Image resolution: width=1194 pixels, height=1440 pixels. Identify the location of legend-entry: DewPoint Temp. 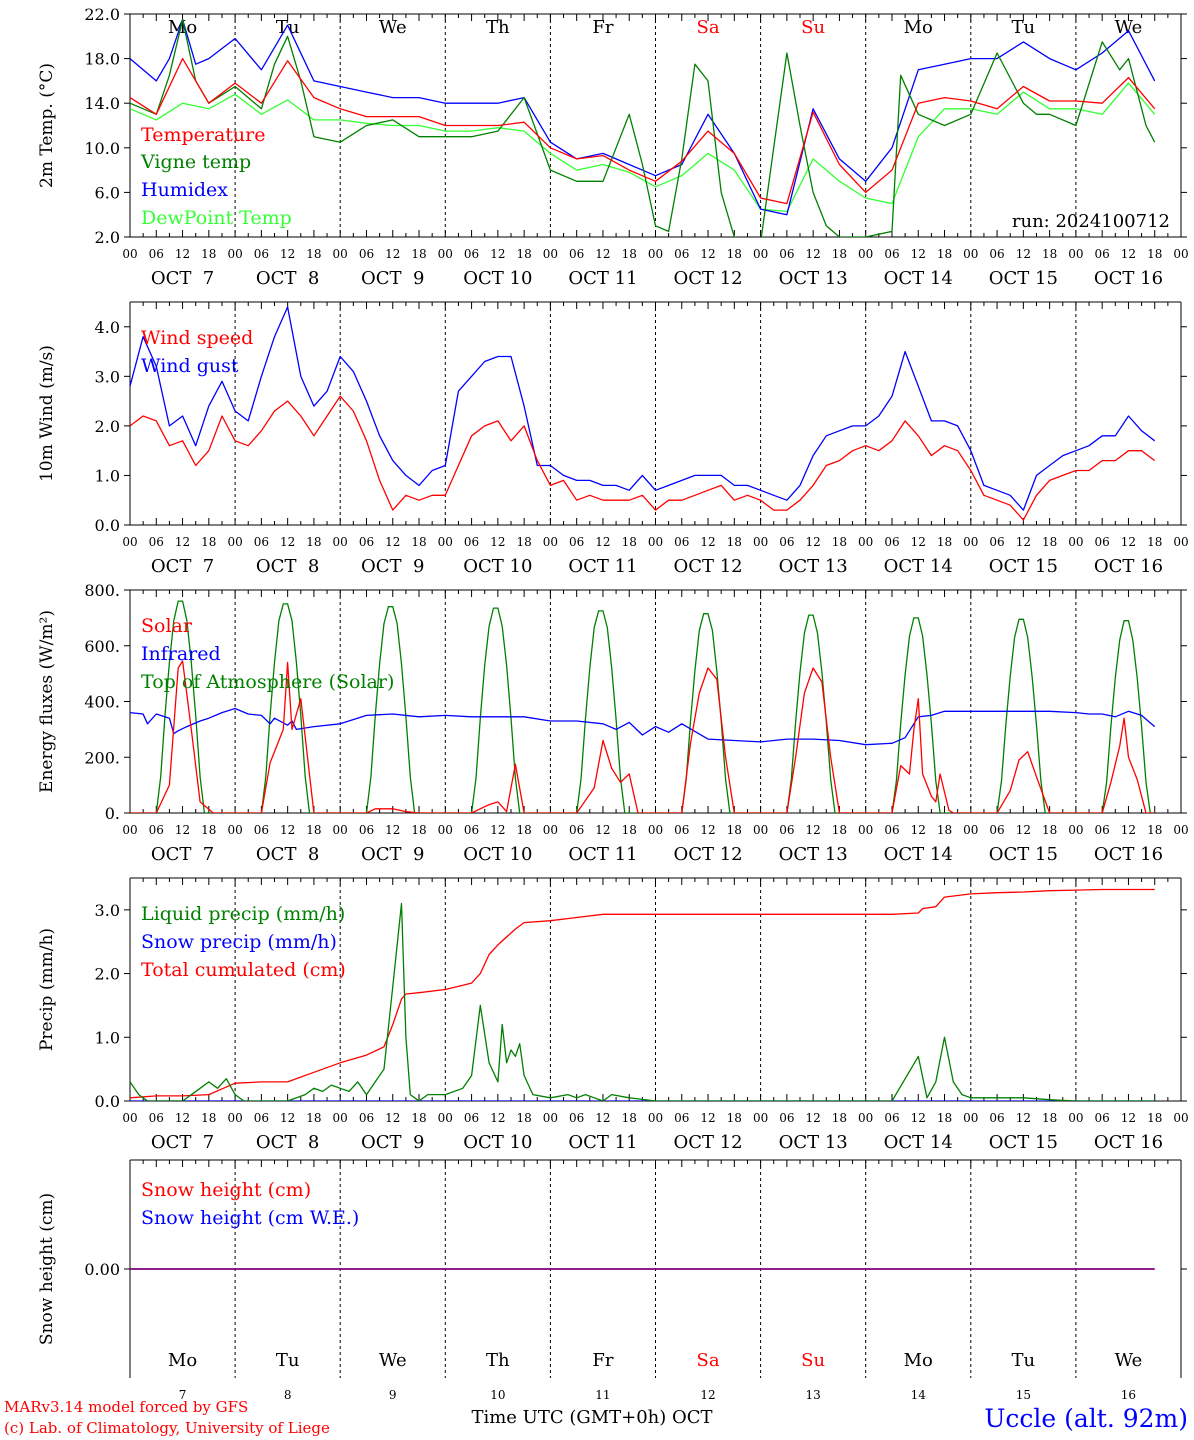
(216, 218).